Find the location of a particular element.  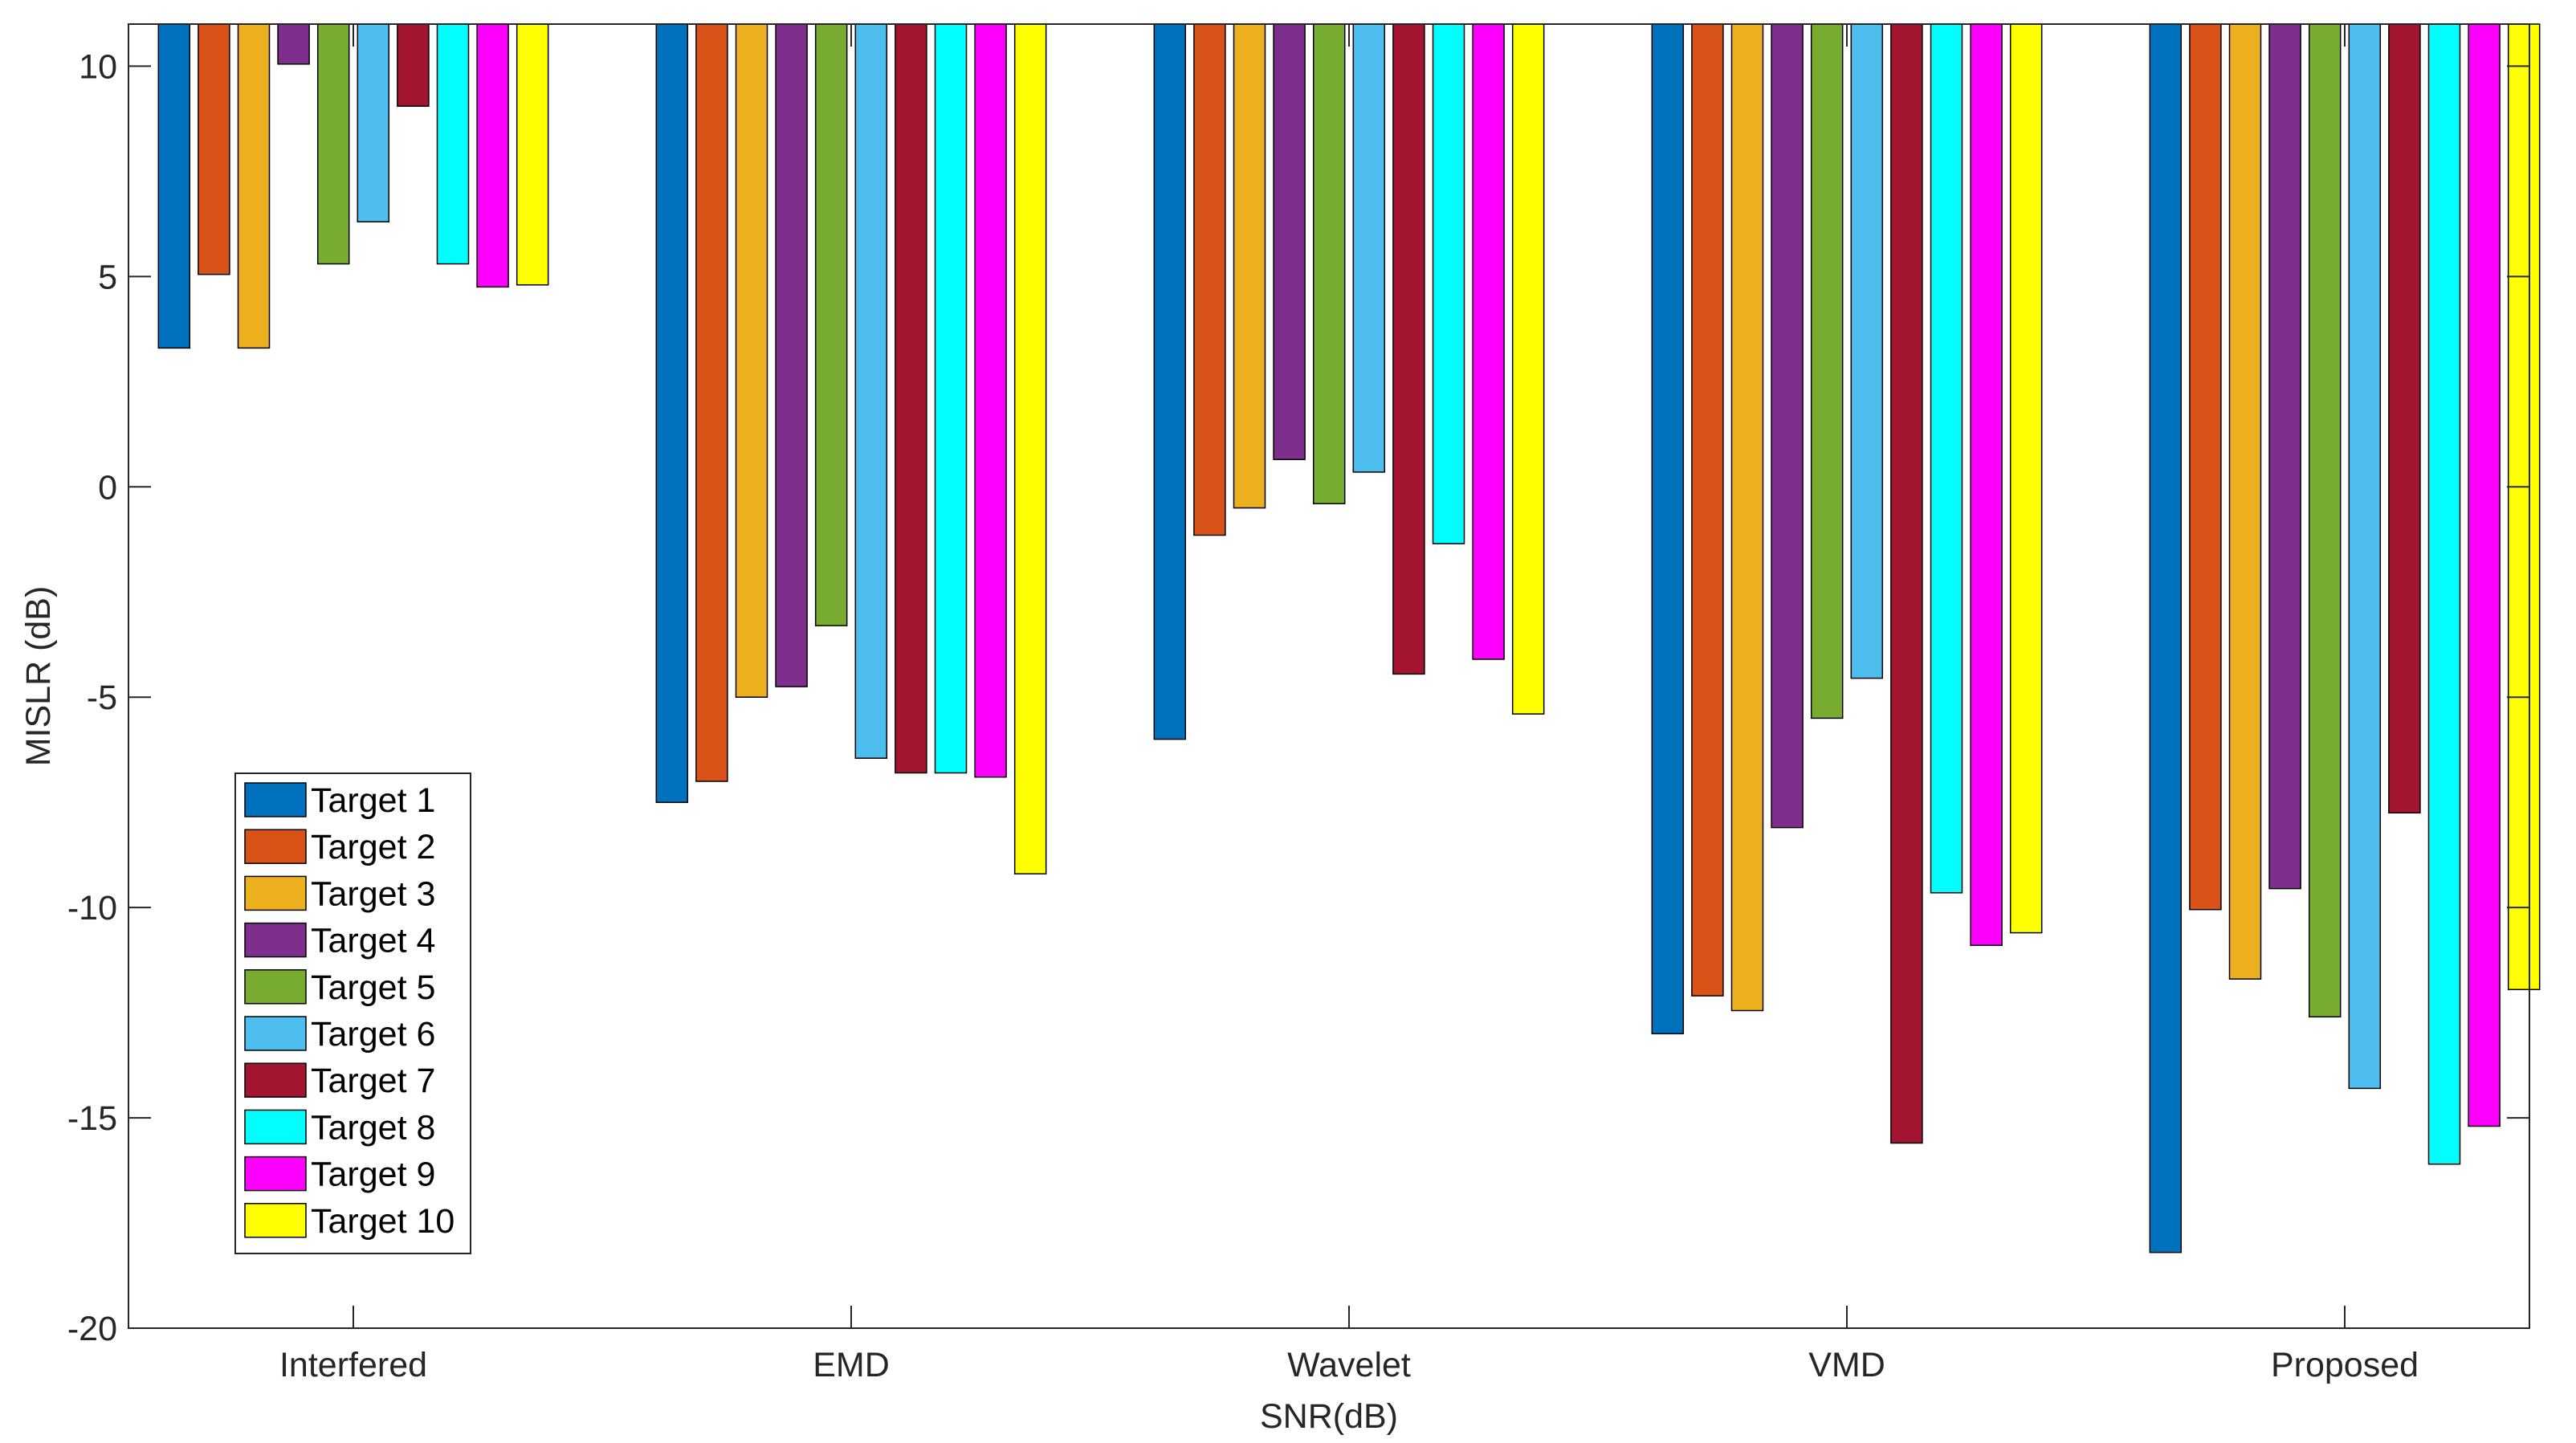

bar-target-10-emd is located at coordinates (1030, 448).